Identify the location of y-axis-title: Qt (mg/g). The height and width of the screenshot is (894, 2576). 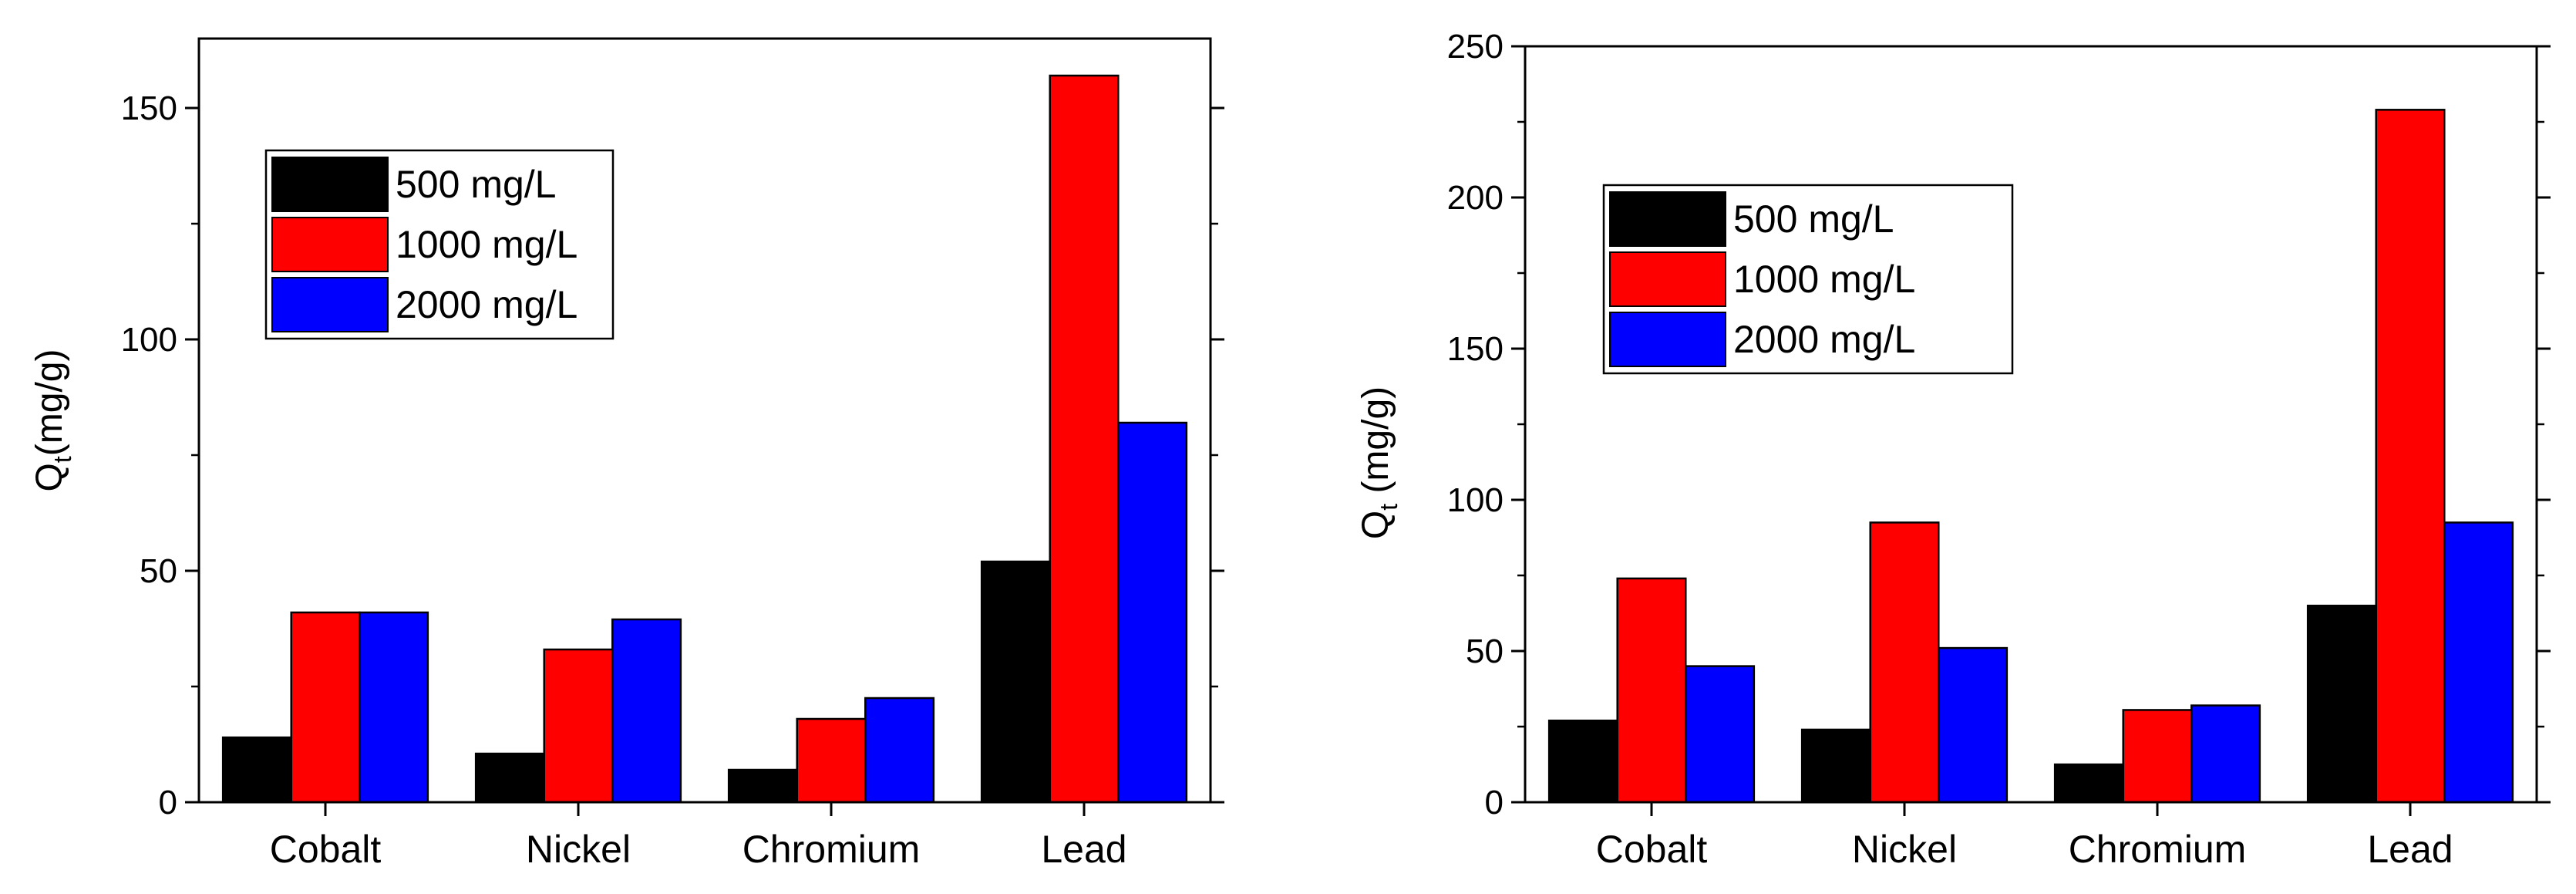
(1379, 463).